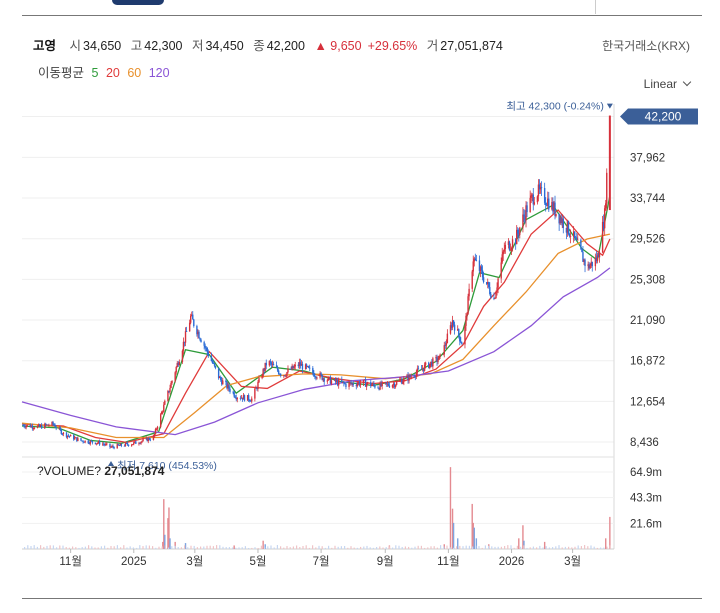 Image resolution: width=720 pixels, height=613 pixels. I want to click on ma-legend-60: 60, so click(134, 73).